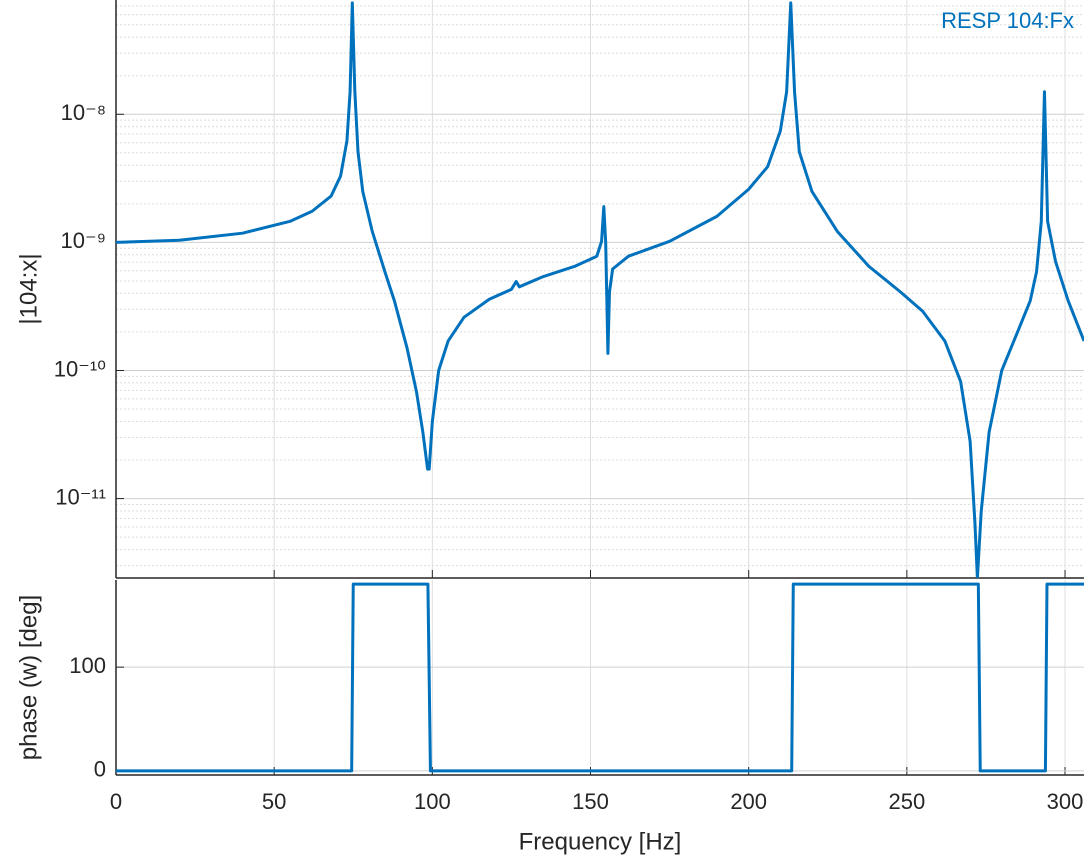 Image resolution: width=1089 pixels, height=860 pixels. What do you see at coordinates (87, 665) in the screenshot?
I see `y-tick-label: 100` at bounding box center [87, 665].